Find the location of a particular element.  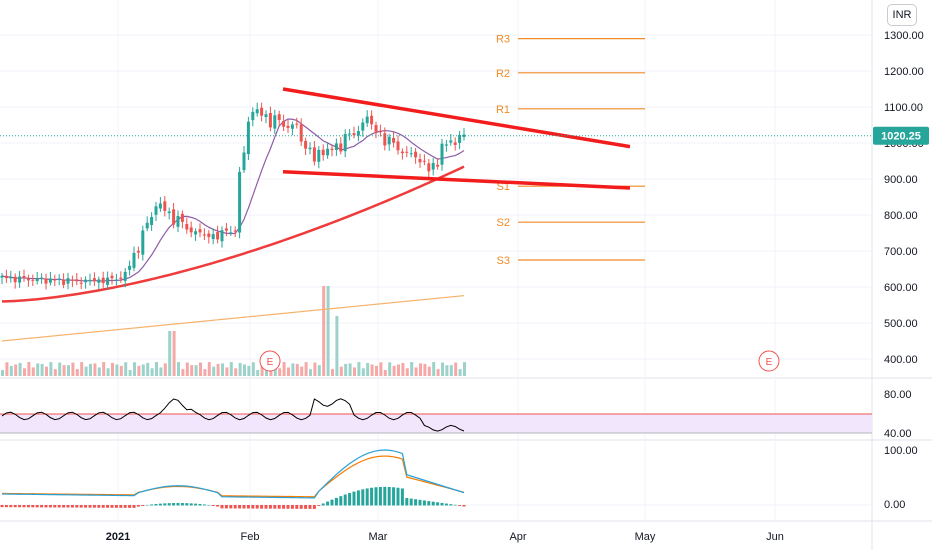

upper-trendline is located at coordinates (456, 118).